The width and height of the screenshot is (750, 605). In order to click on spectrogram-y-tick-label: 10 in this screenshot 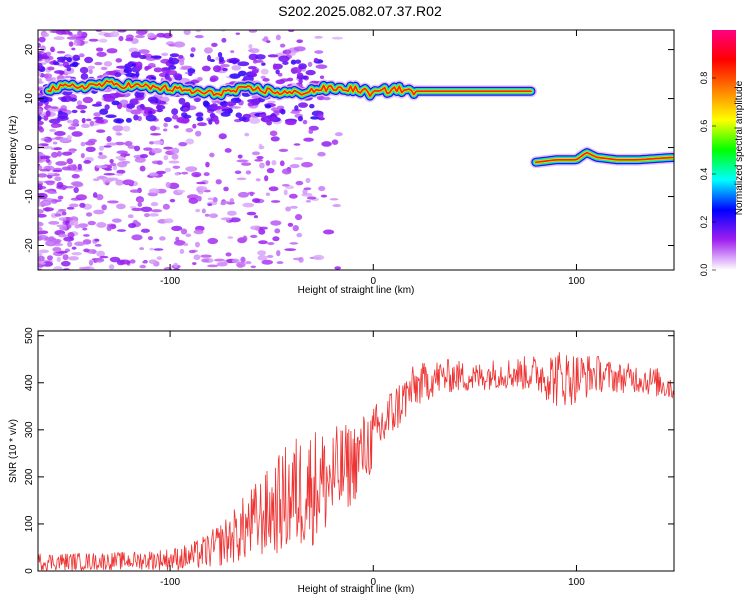, I will do `click(29, 99)`.